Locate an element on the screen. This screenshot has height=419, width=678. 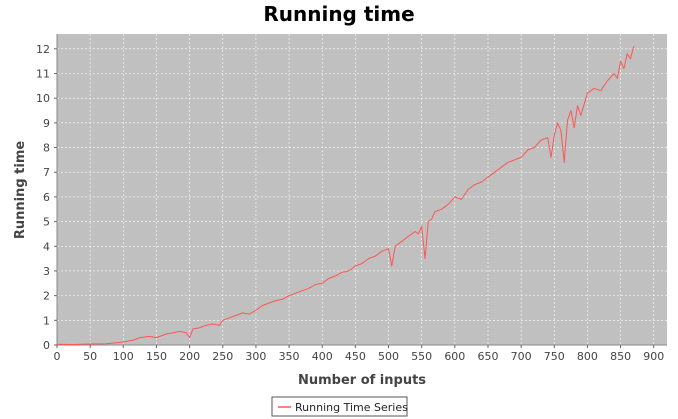
y-tick-label: 0 is located at coordinates (46, 345).